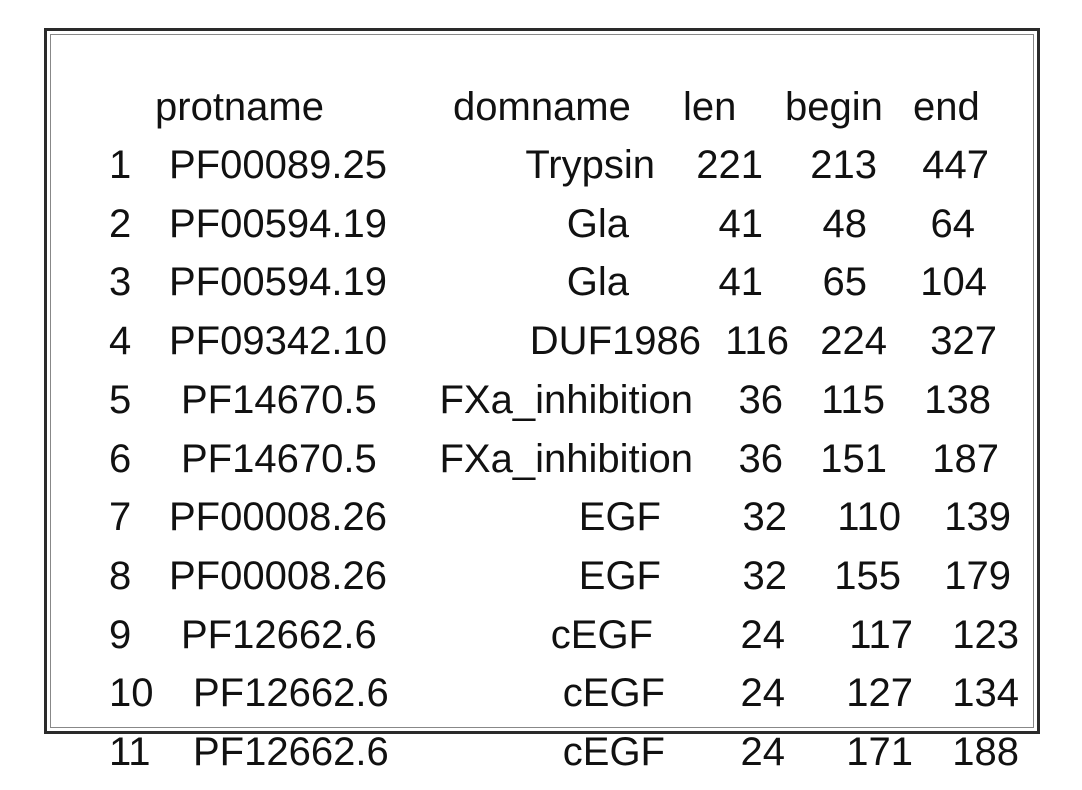 Image resolution: width=1082 pixels, height=790 pixels. What do you see at coordinates (120, 517) in the screenshot?
I see `row-index: 7` at bounding box center [120, 517].